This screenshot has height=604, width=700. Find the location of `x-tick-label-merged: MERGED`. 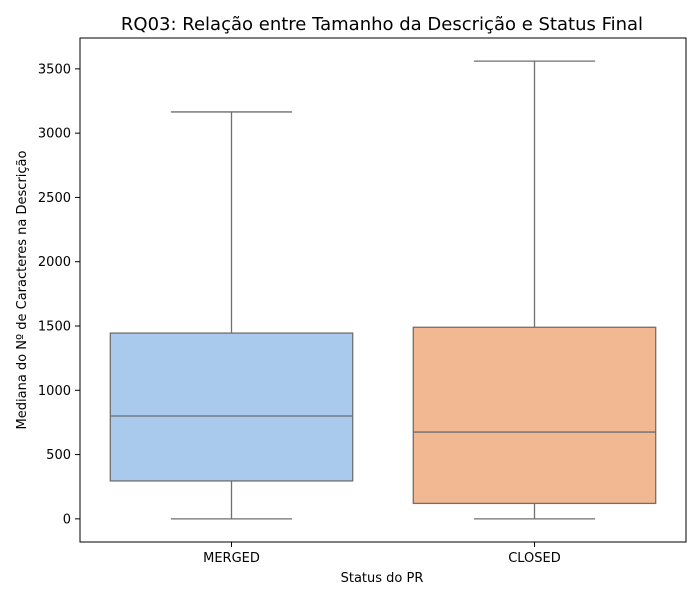

x-tick-label-merged: MERGED is located at coordinates (231, 558).